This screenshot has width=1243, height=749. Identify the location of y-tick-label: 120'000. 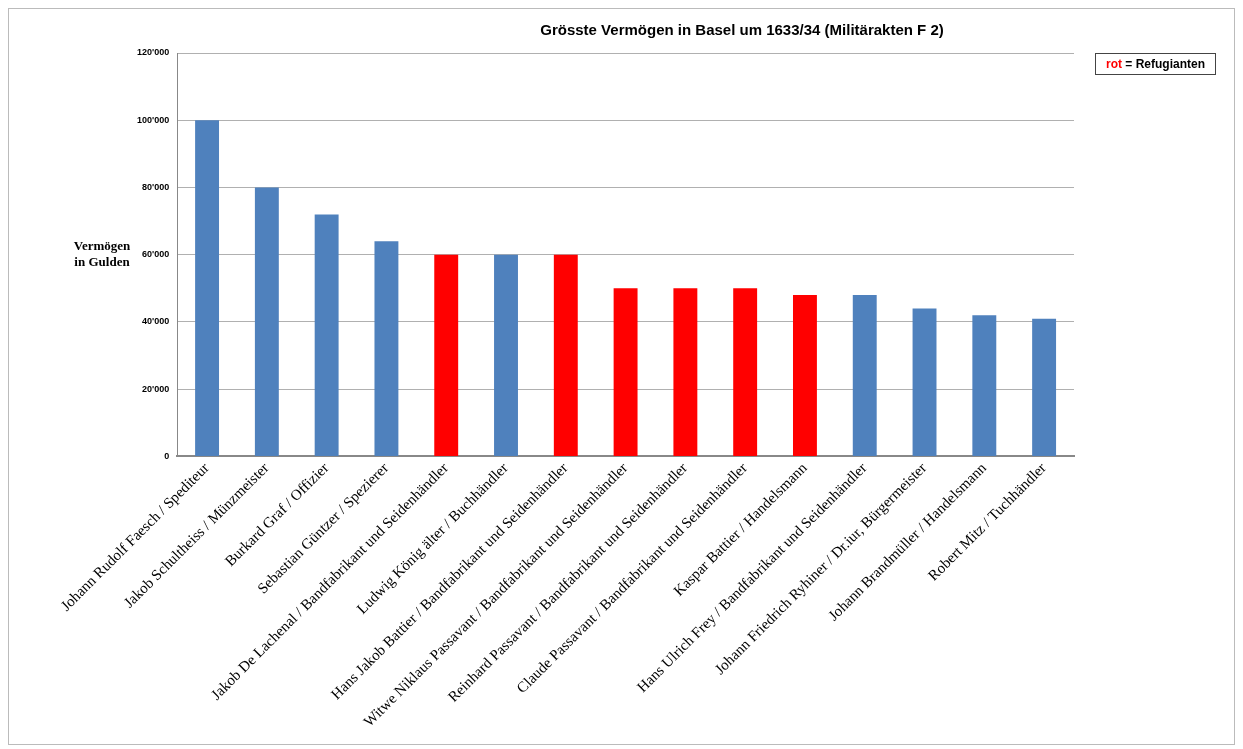
(153, 52).